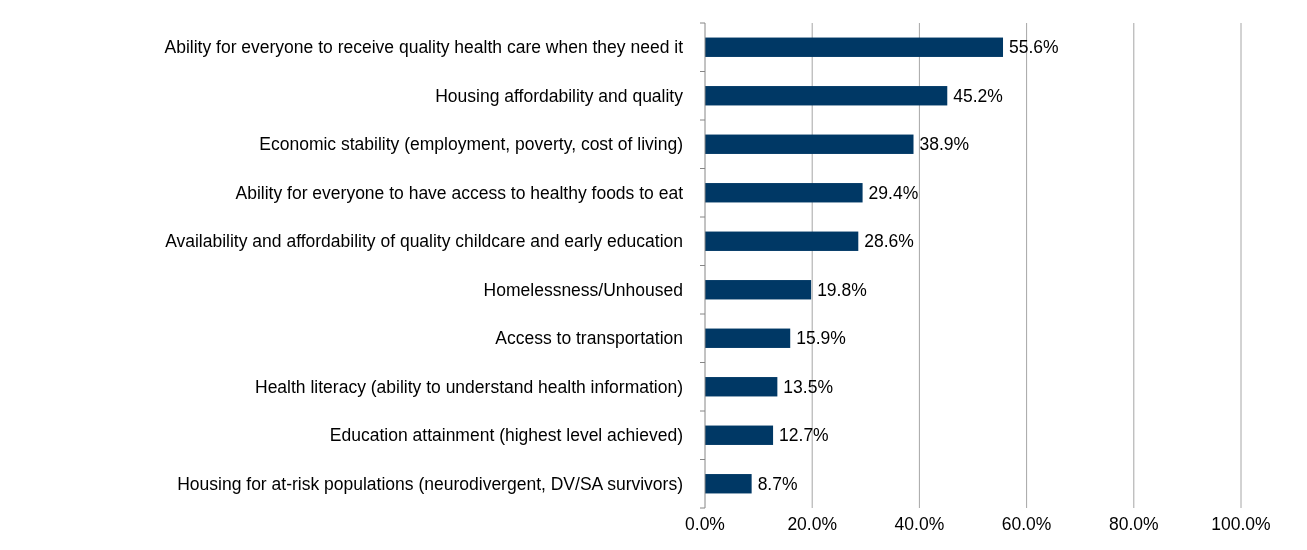 This screenshot has width=1307, height=550. Describe the element at coordinates (1133, 524) in the screenshot. I see `x-tick-label: 80.0%` at that location.